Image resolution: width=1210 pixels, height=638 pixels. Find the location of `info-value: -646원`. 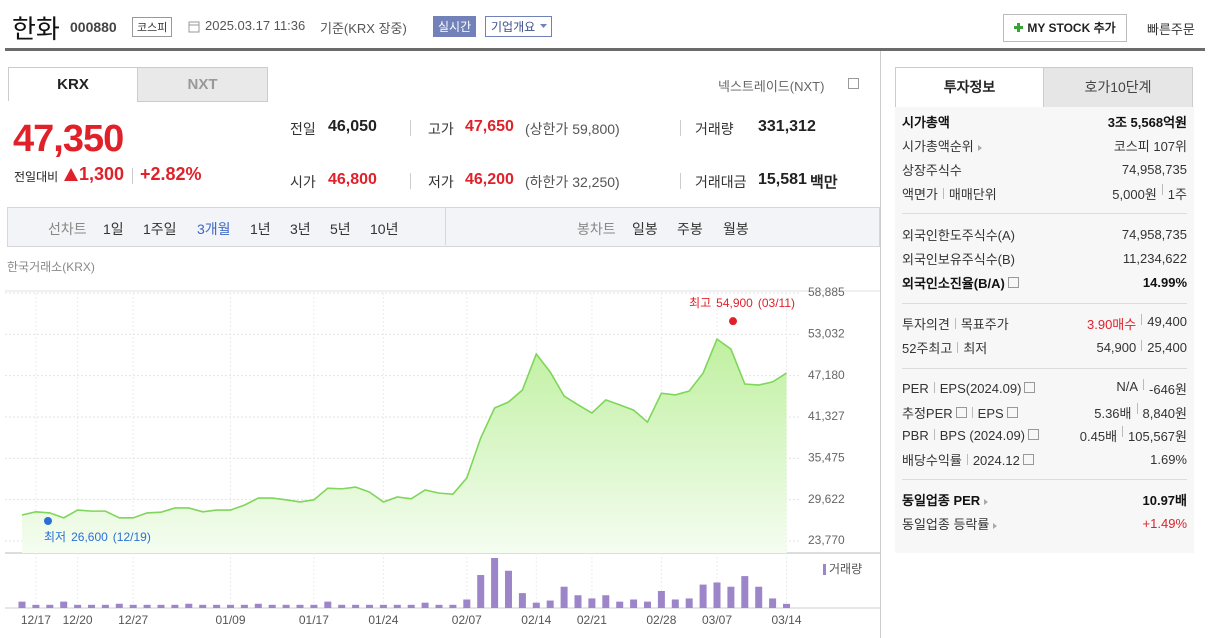

info-value: -646원 is located at coordinates (1168, 389).